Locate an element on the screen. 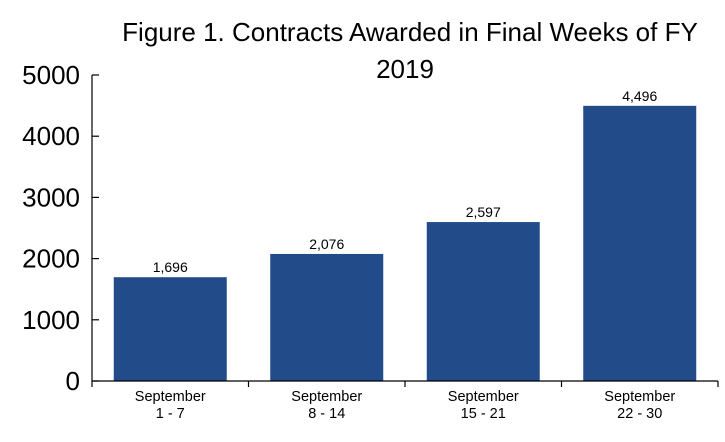 The width and height of the screenshot is (725, 442). y-tick-label: 5000 is located at coordinates (51, 75).